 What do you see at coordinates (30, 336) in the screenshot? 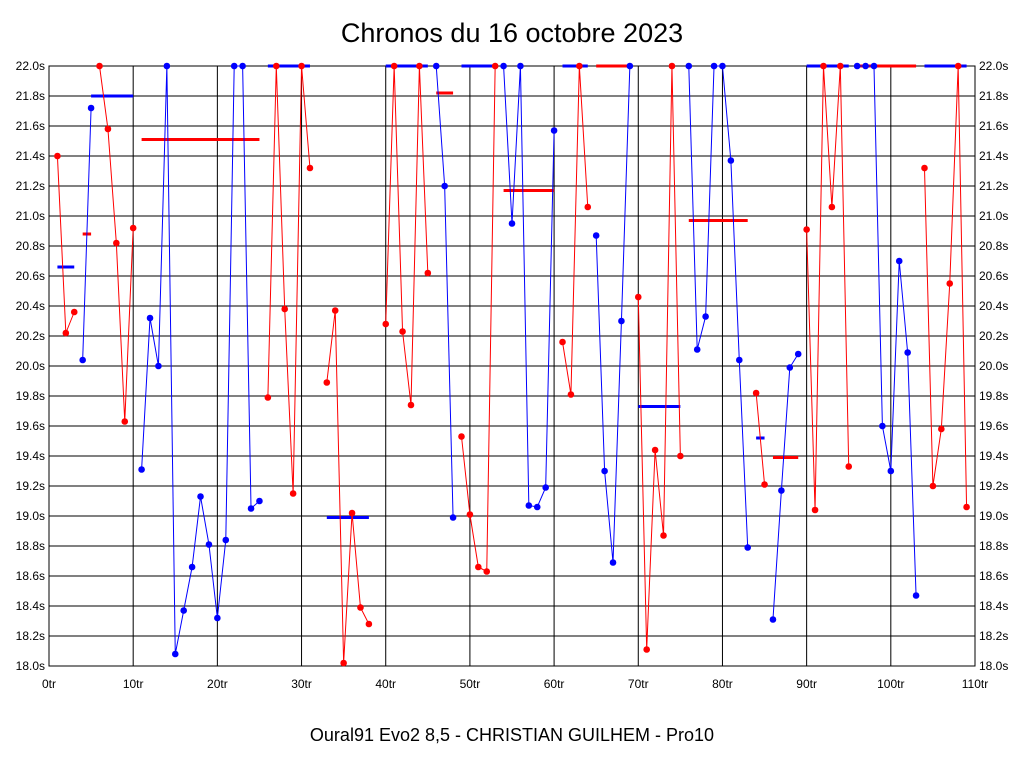
I see `y-tick-label: 20.2s` at bounding box center [30, 336].